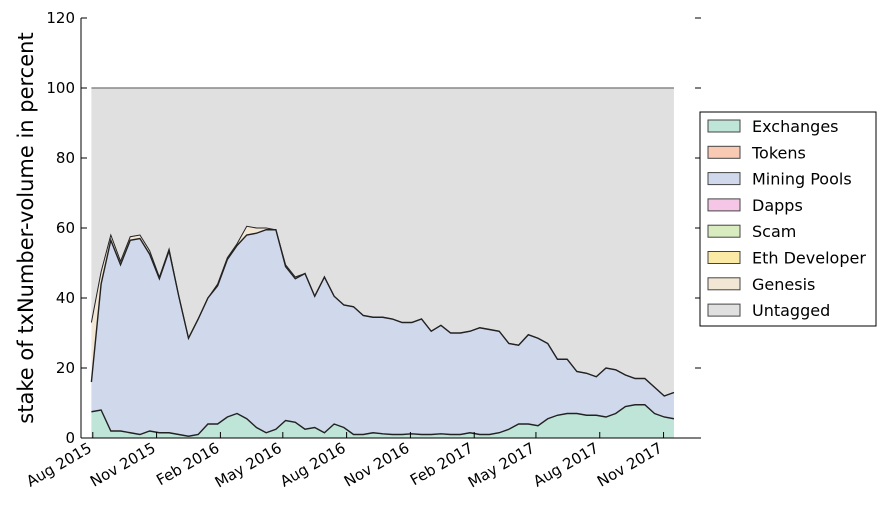 This screenshot has width=888, height=511. I want to click on y-tick-label: 20, so click(65, 368).